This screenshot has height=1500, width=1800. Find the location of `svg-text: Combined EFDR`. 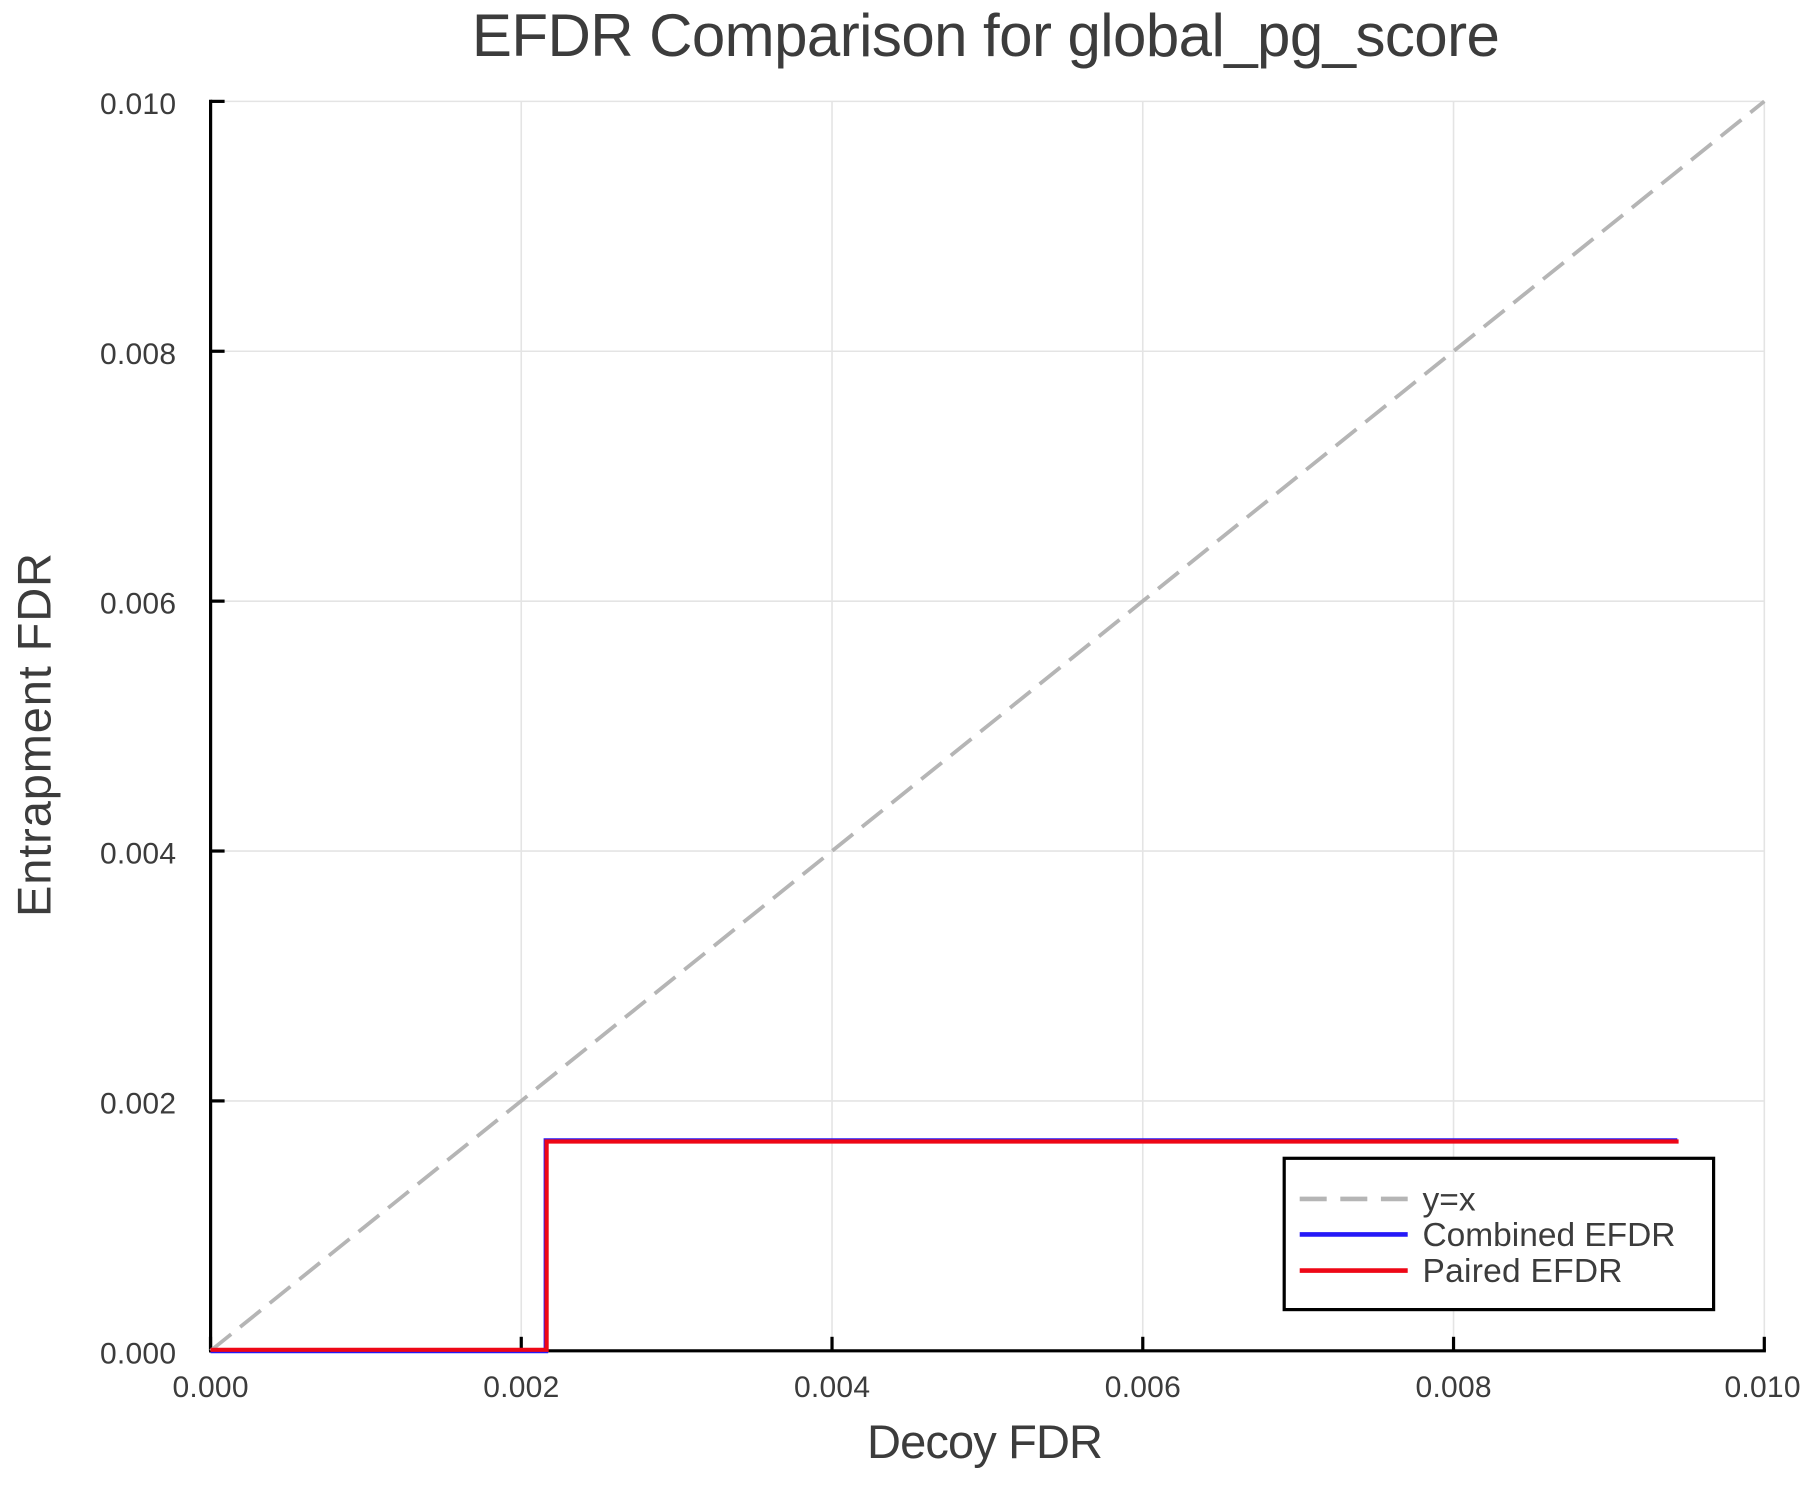

svg-text: Combined EFDR is located at coordinates (1549, 1235).